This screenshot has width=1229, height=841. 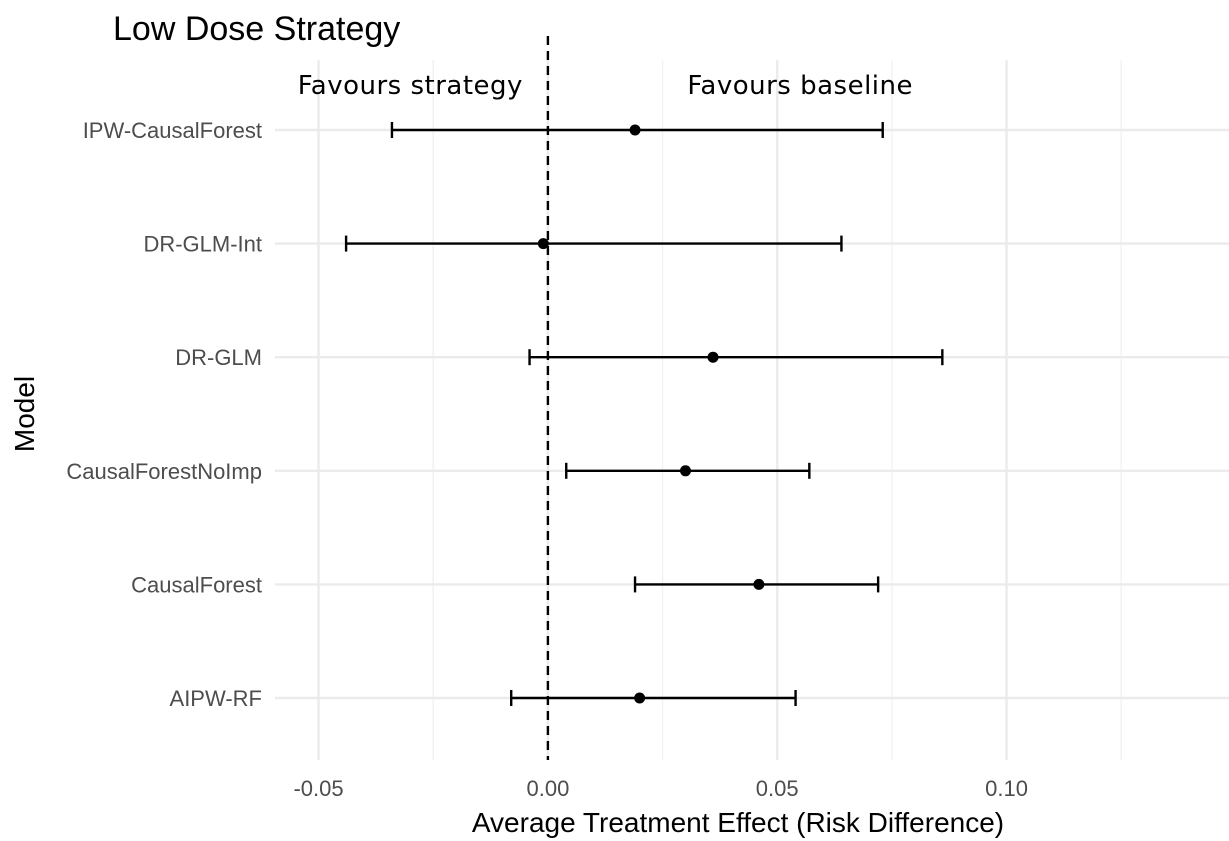 I want to click on x-axis-ticks: -0.05 0.00 0.05 0.10, so click(x=660, y=788).